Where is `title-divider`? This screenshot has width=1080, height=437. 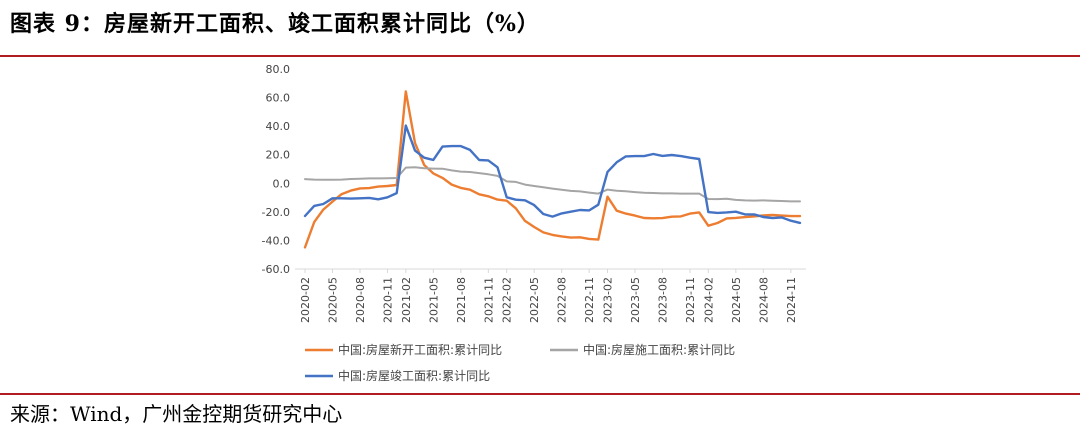 title-divider is located at coordinates (540, 56).